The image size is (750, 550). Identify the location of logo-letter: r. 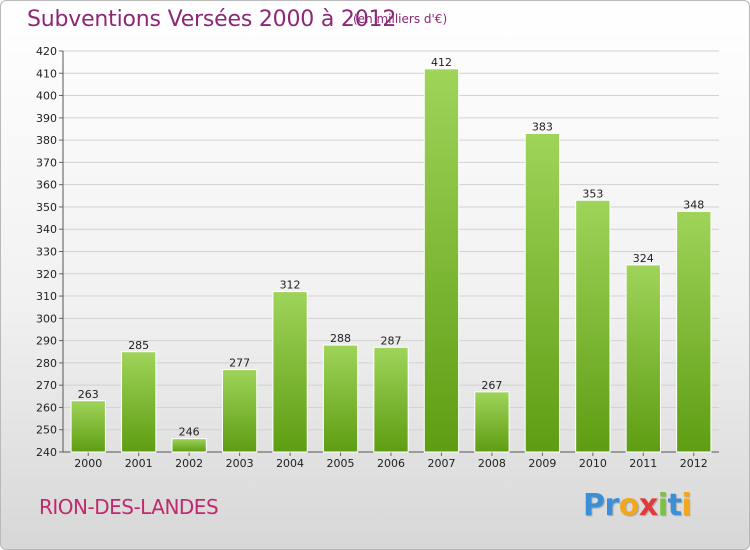
(612, 505).